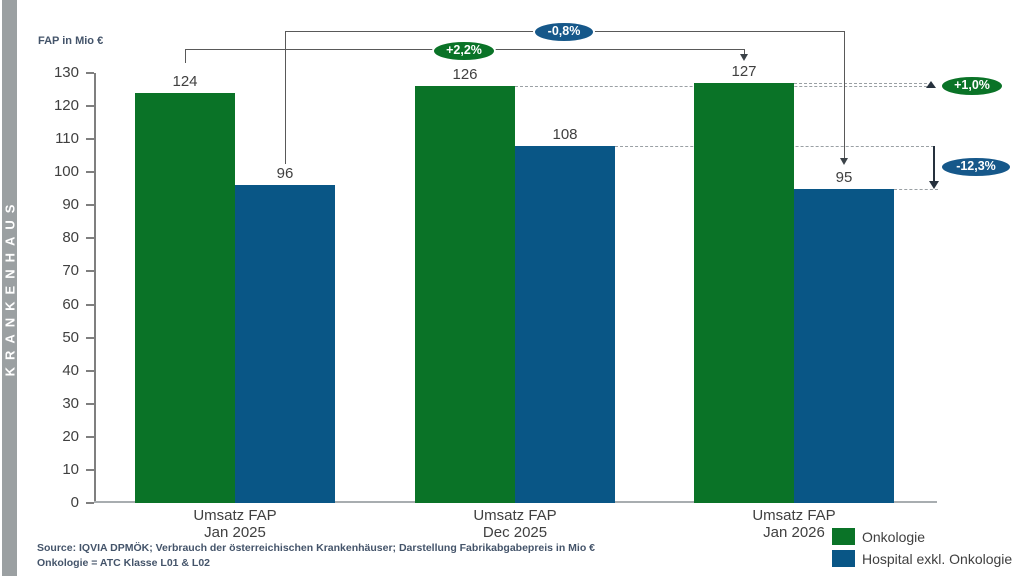  What do you see at coordinates (74, 502) in the screenshot?
I see `y-axis-tick-label: 0` at bounding box center [74, 502].